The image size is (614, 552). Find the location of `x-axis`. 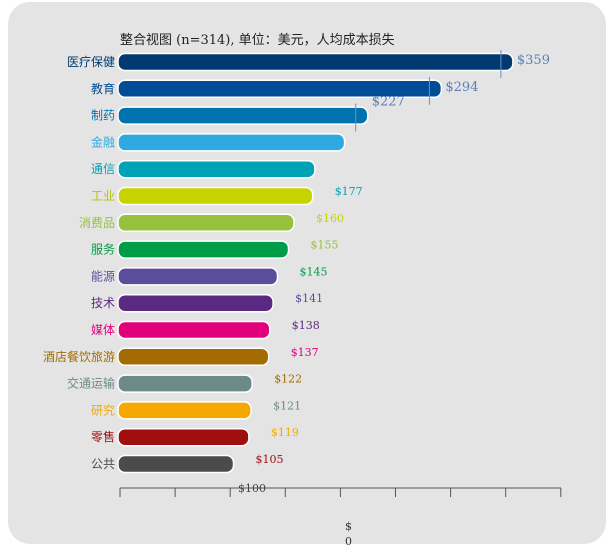

x-axis is located at coordinates (340, 492).